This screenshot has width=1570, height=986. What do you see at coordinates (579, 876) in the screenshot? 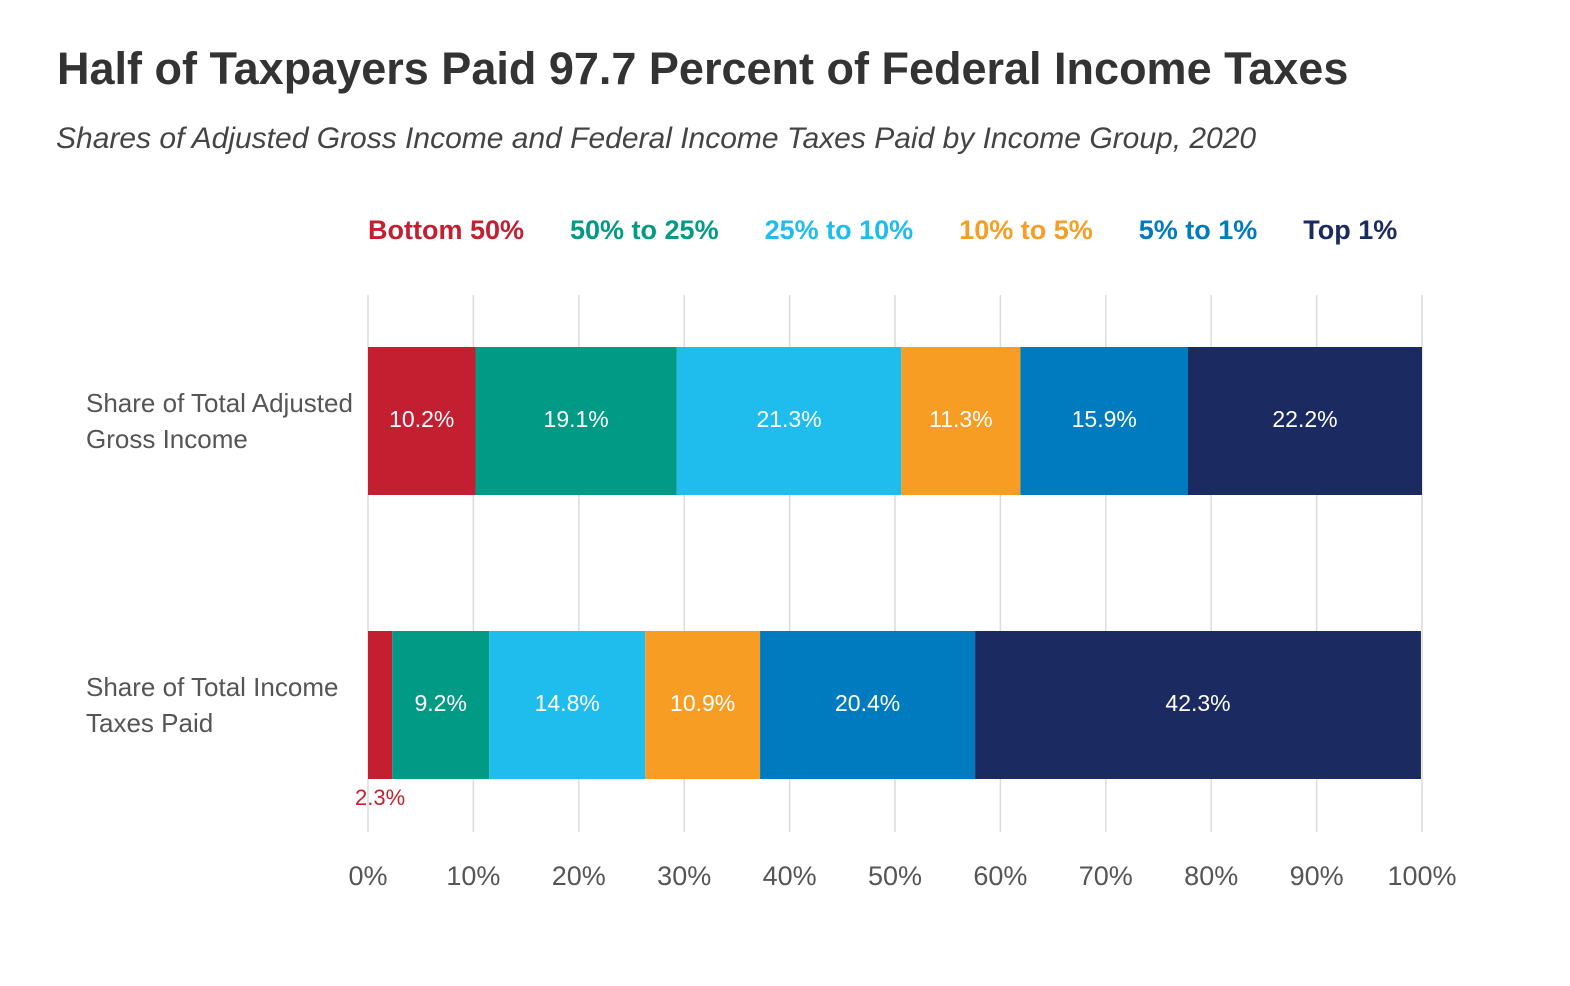
I see `x-tick-label: 20%` at bounding box center [579, 876].